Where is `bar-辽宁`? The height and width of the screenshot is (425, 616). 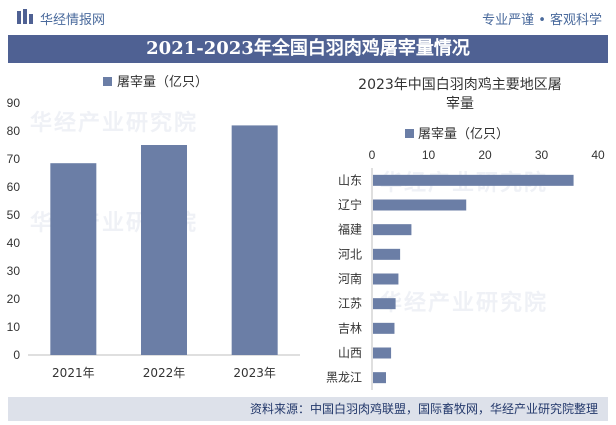 bar-辽宁 is located at coordinates (420, 205).